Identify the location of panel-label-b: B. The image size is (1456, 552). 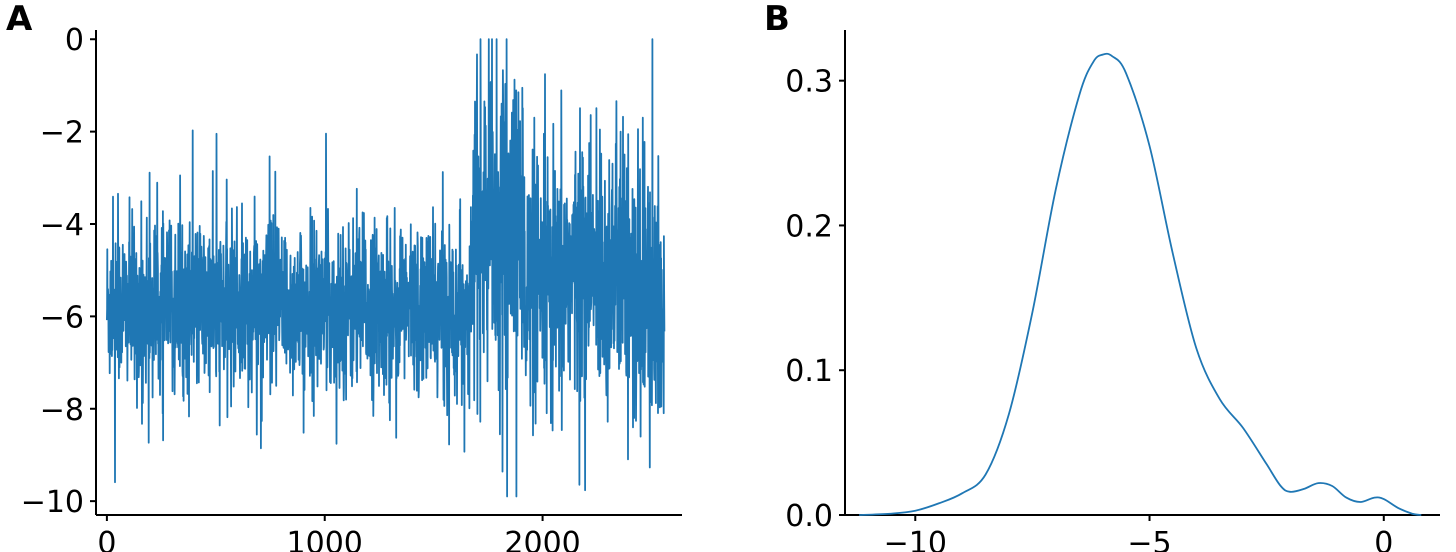
(777, 19).